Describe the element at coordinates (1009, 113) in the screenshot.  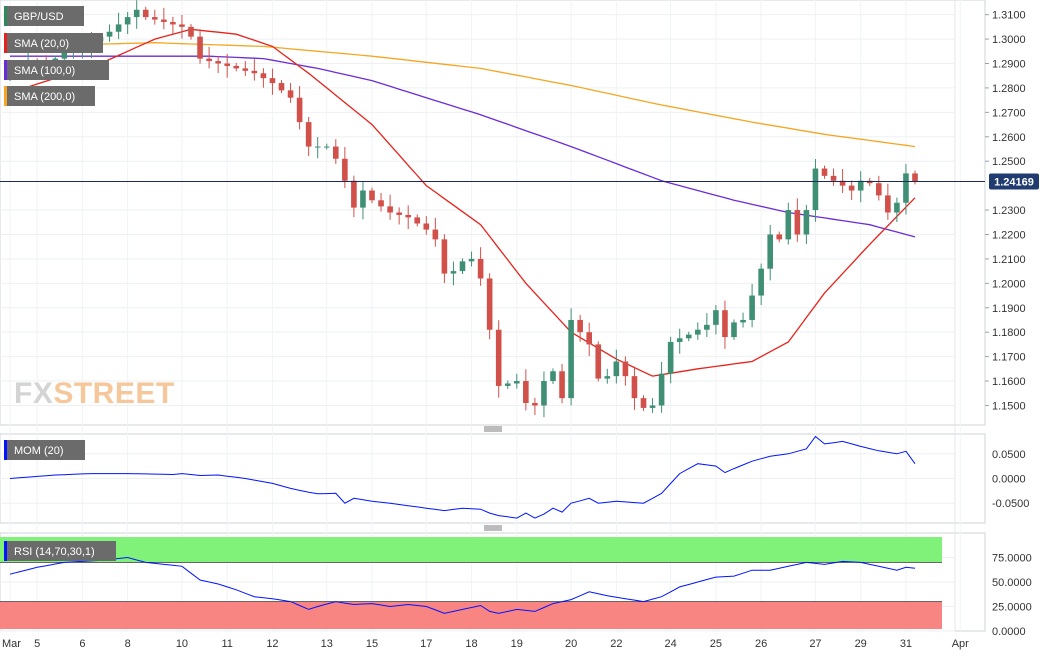
I see `price-tick-label: 1.2700` at that location.